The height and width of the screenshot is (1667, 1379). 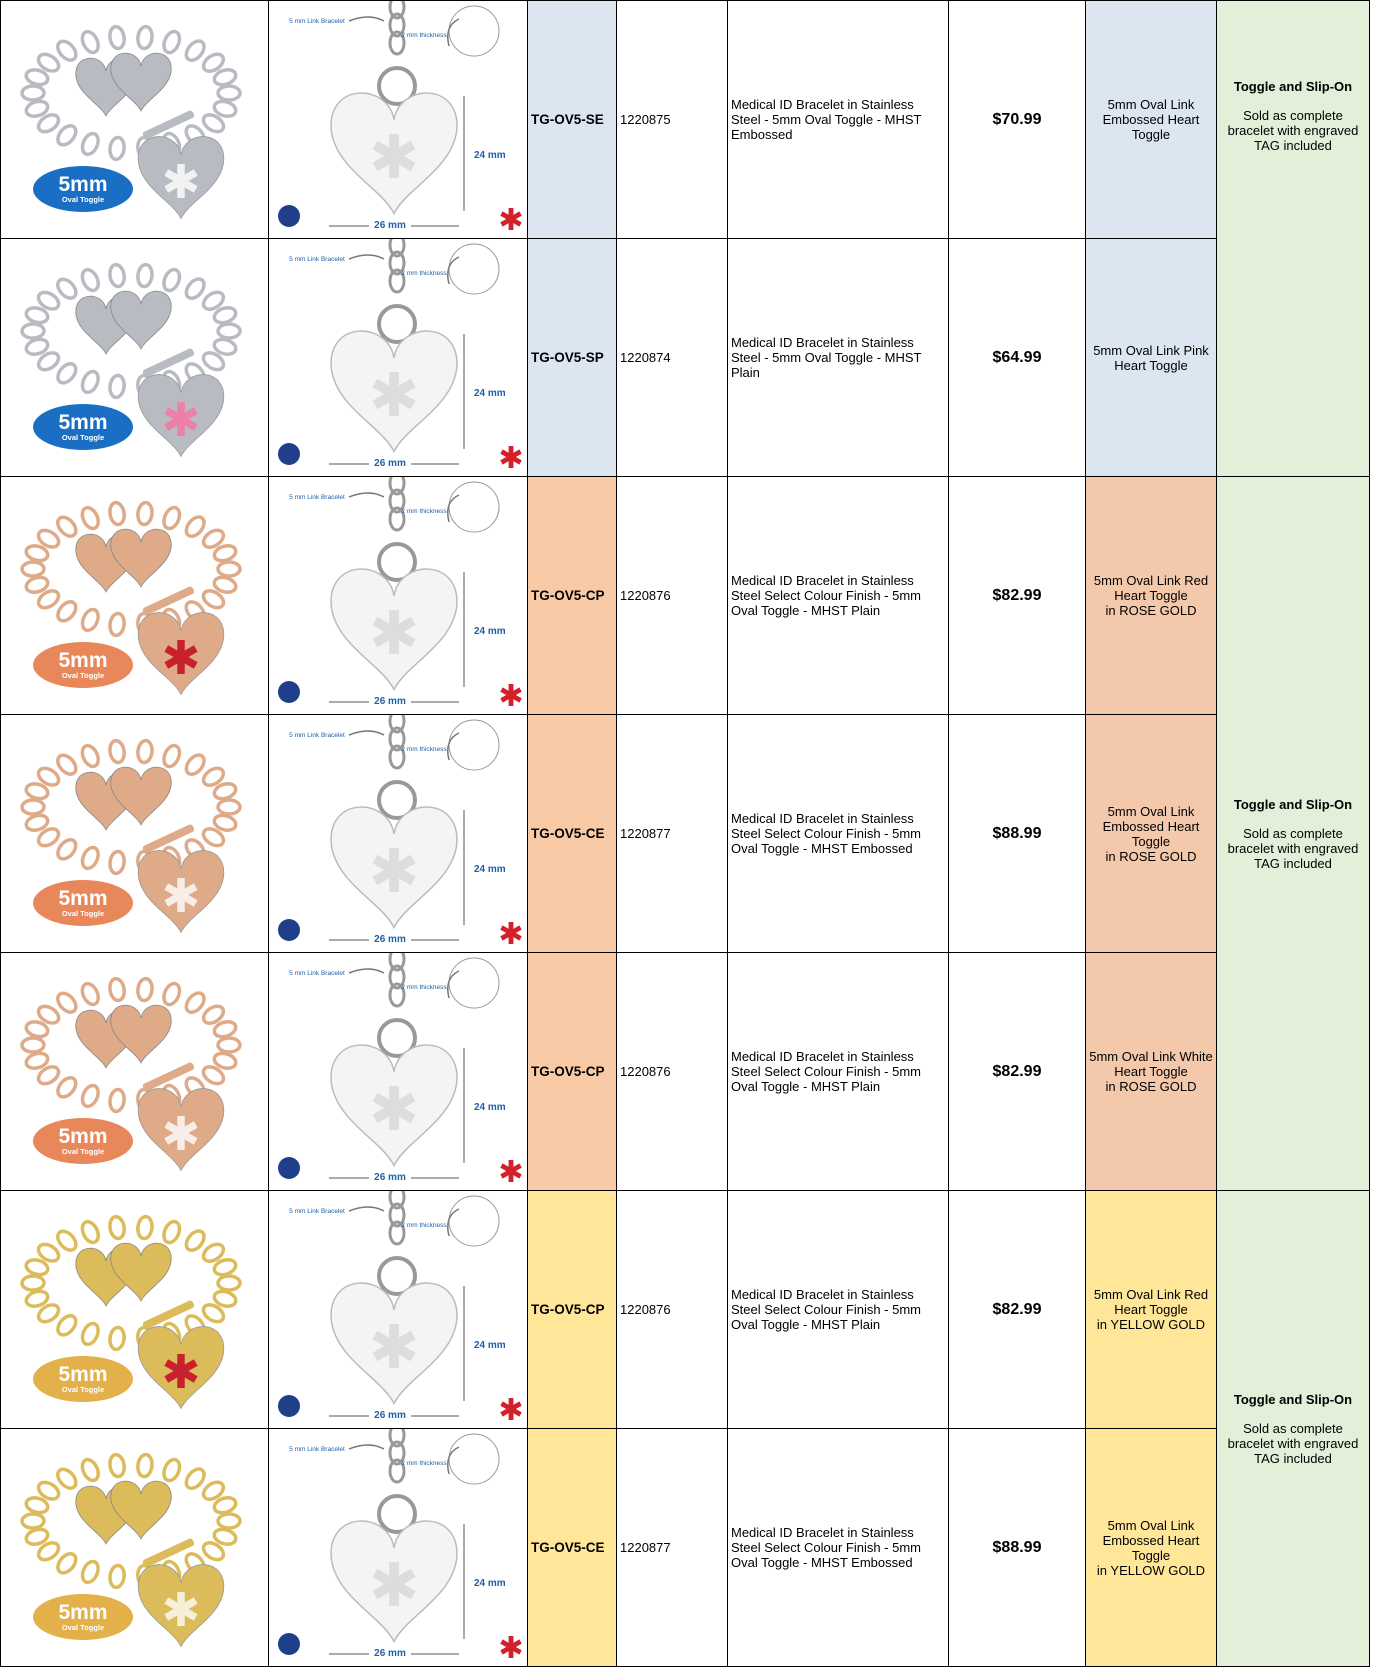 I want to click on sku: TG-OV5-CE, so click(x=572, y=833).